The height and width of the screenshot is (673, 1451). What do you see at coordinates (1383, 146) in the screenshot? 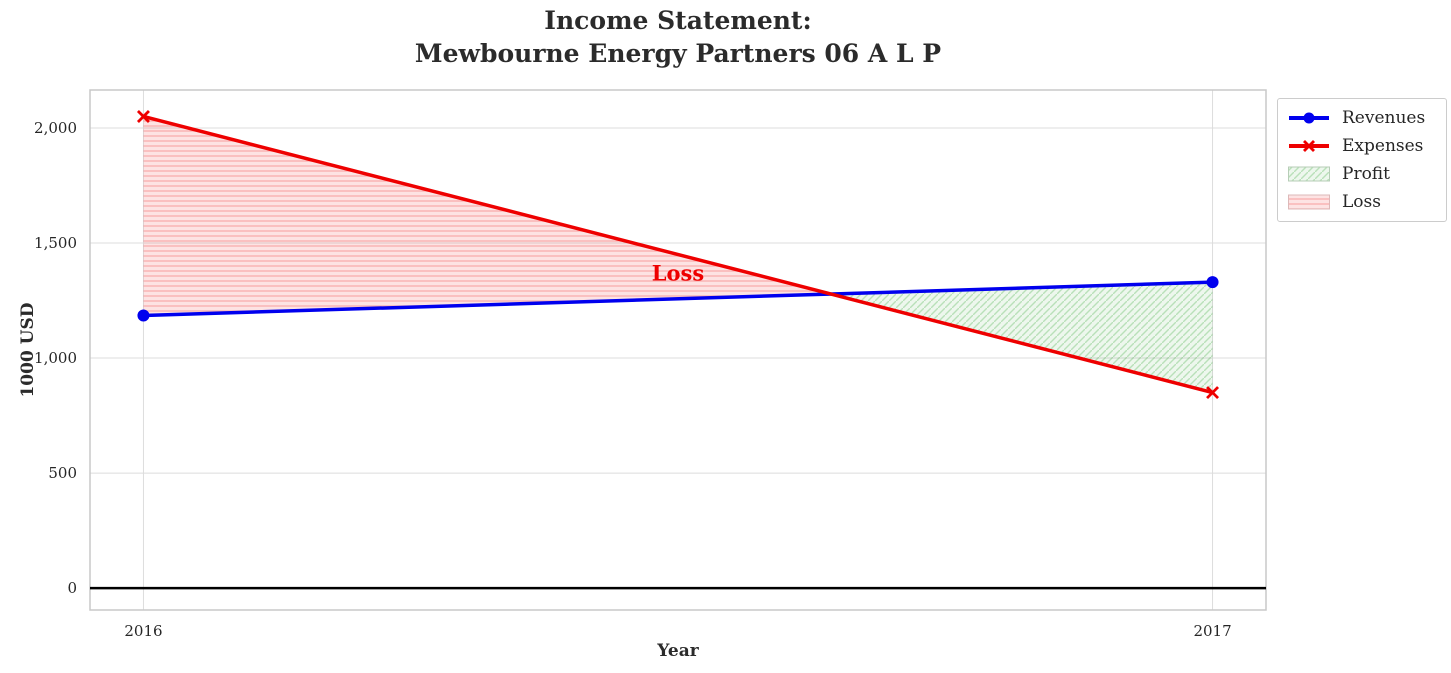
I see `legend-label-expenses: Expenses` at bounding box center [1383, 146].